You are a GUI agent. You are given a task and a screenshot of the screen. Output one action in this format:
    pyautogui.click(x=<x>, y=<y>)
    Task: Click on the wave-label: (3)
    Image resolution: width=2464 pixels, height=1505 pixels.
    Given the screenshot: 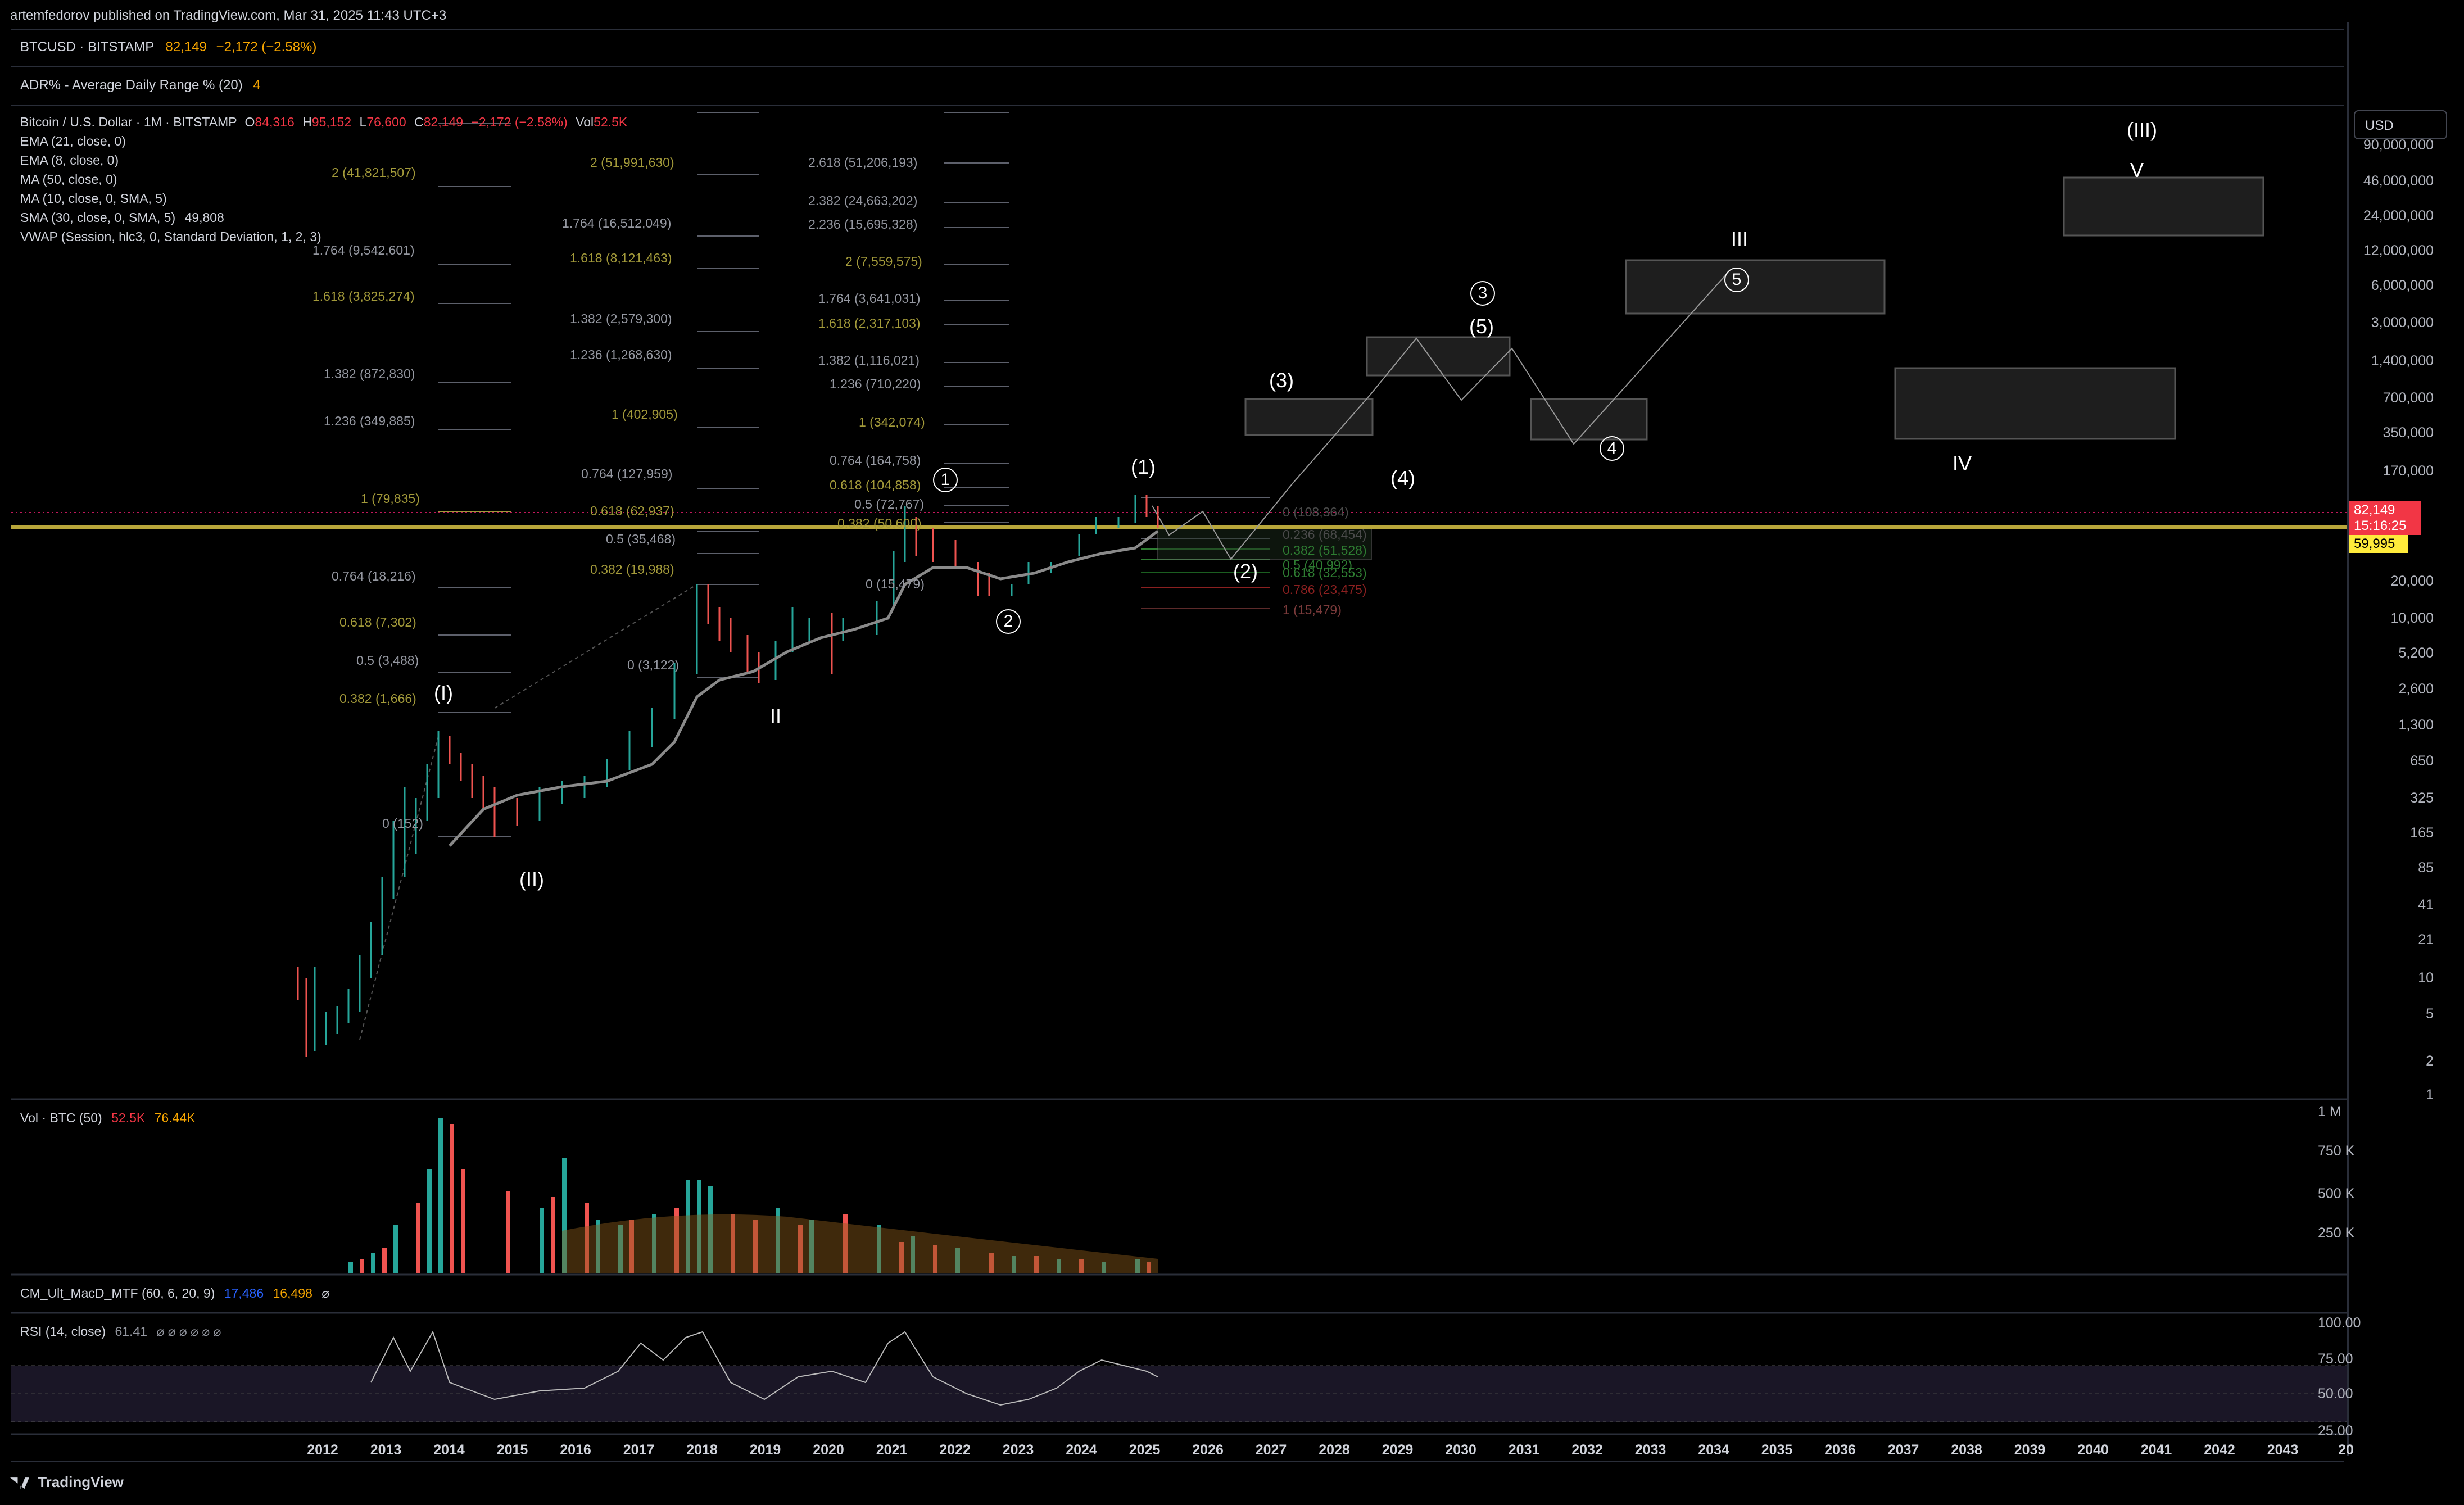 What is the action you would take?
    pyautogui.click(x=1281, y=380)
    